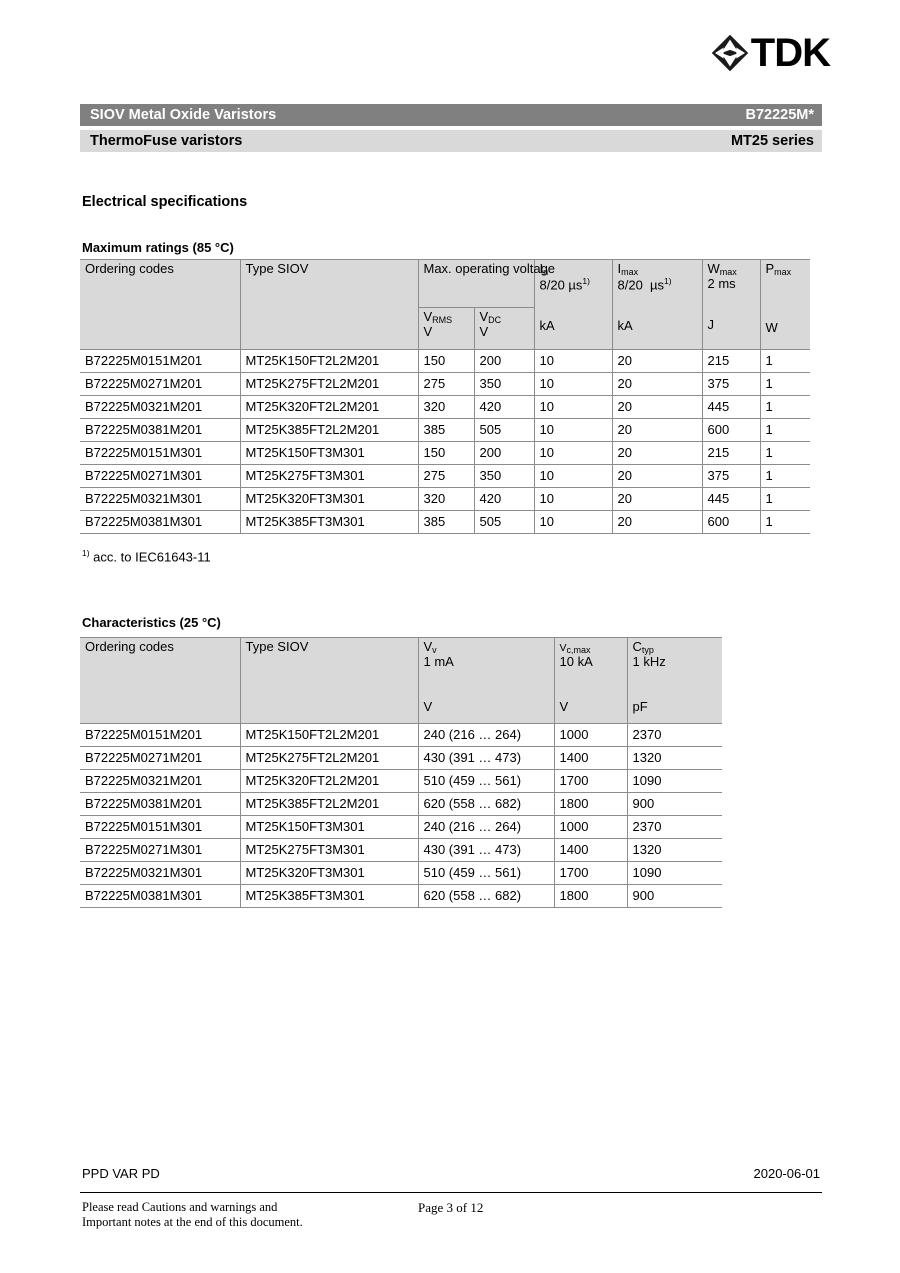 The width and height of the screenshot is (900, 1273). I want to click on header-in-footnote-ref: 1), so click(586, 281).